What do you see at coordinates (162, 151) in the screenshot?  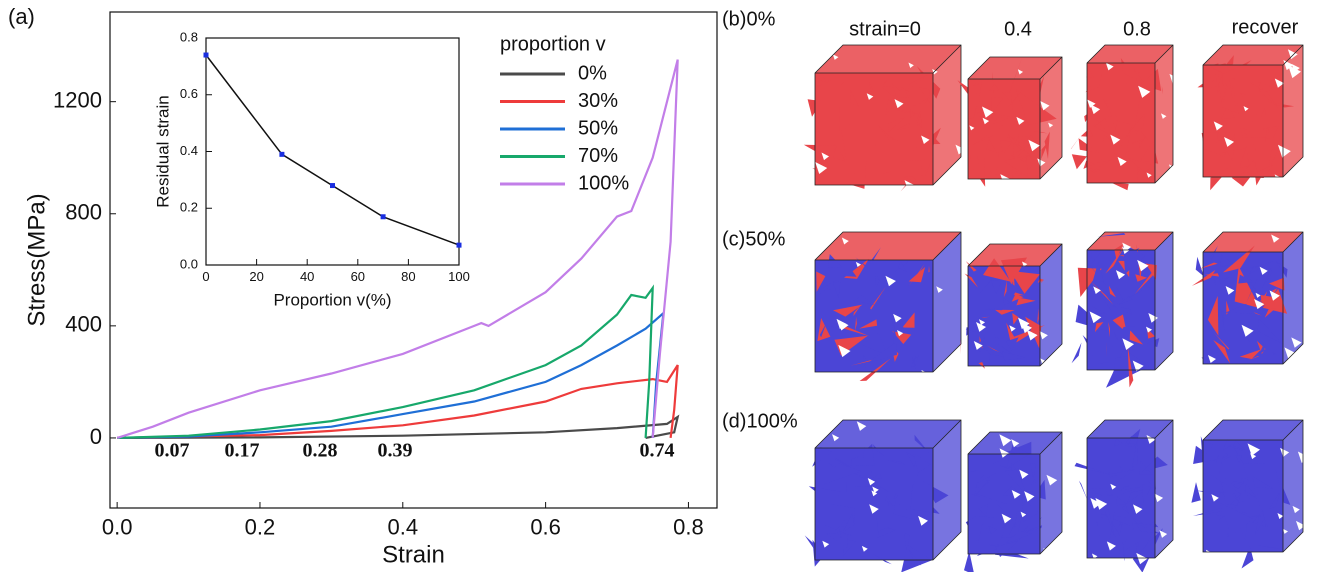 I see `y-axis-title: Residual strain` at bounding box center [162, 151].